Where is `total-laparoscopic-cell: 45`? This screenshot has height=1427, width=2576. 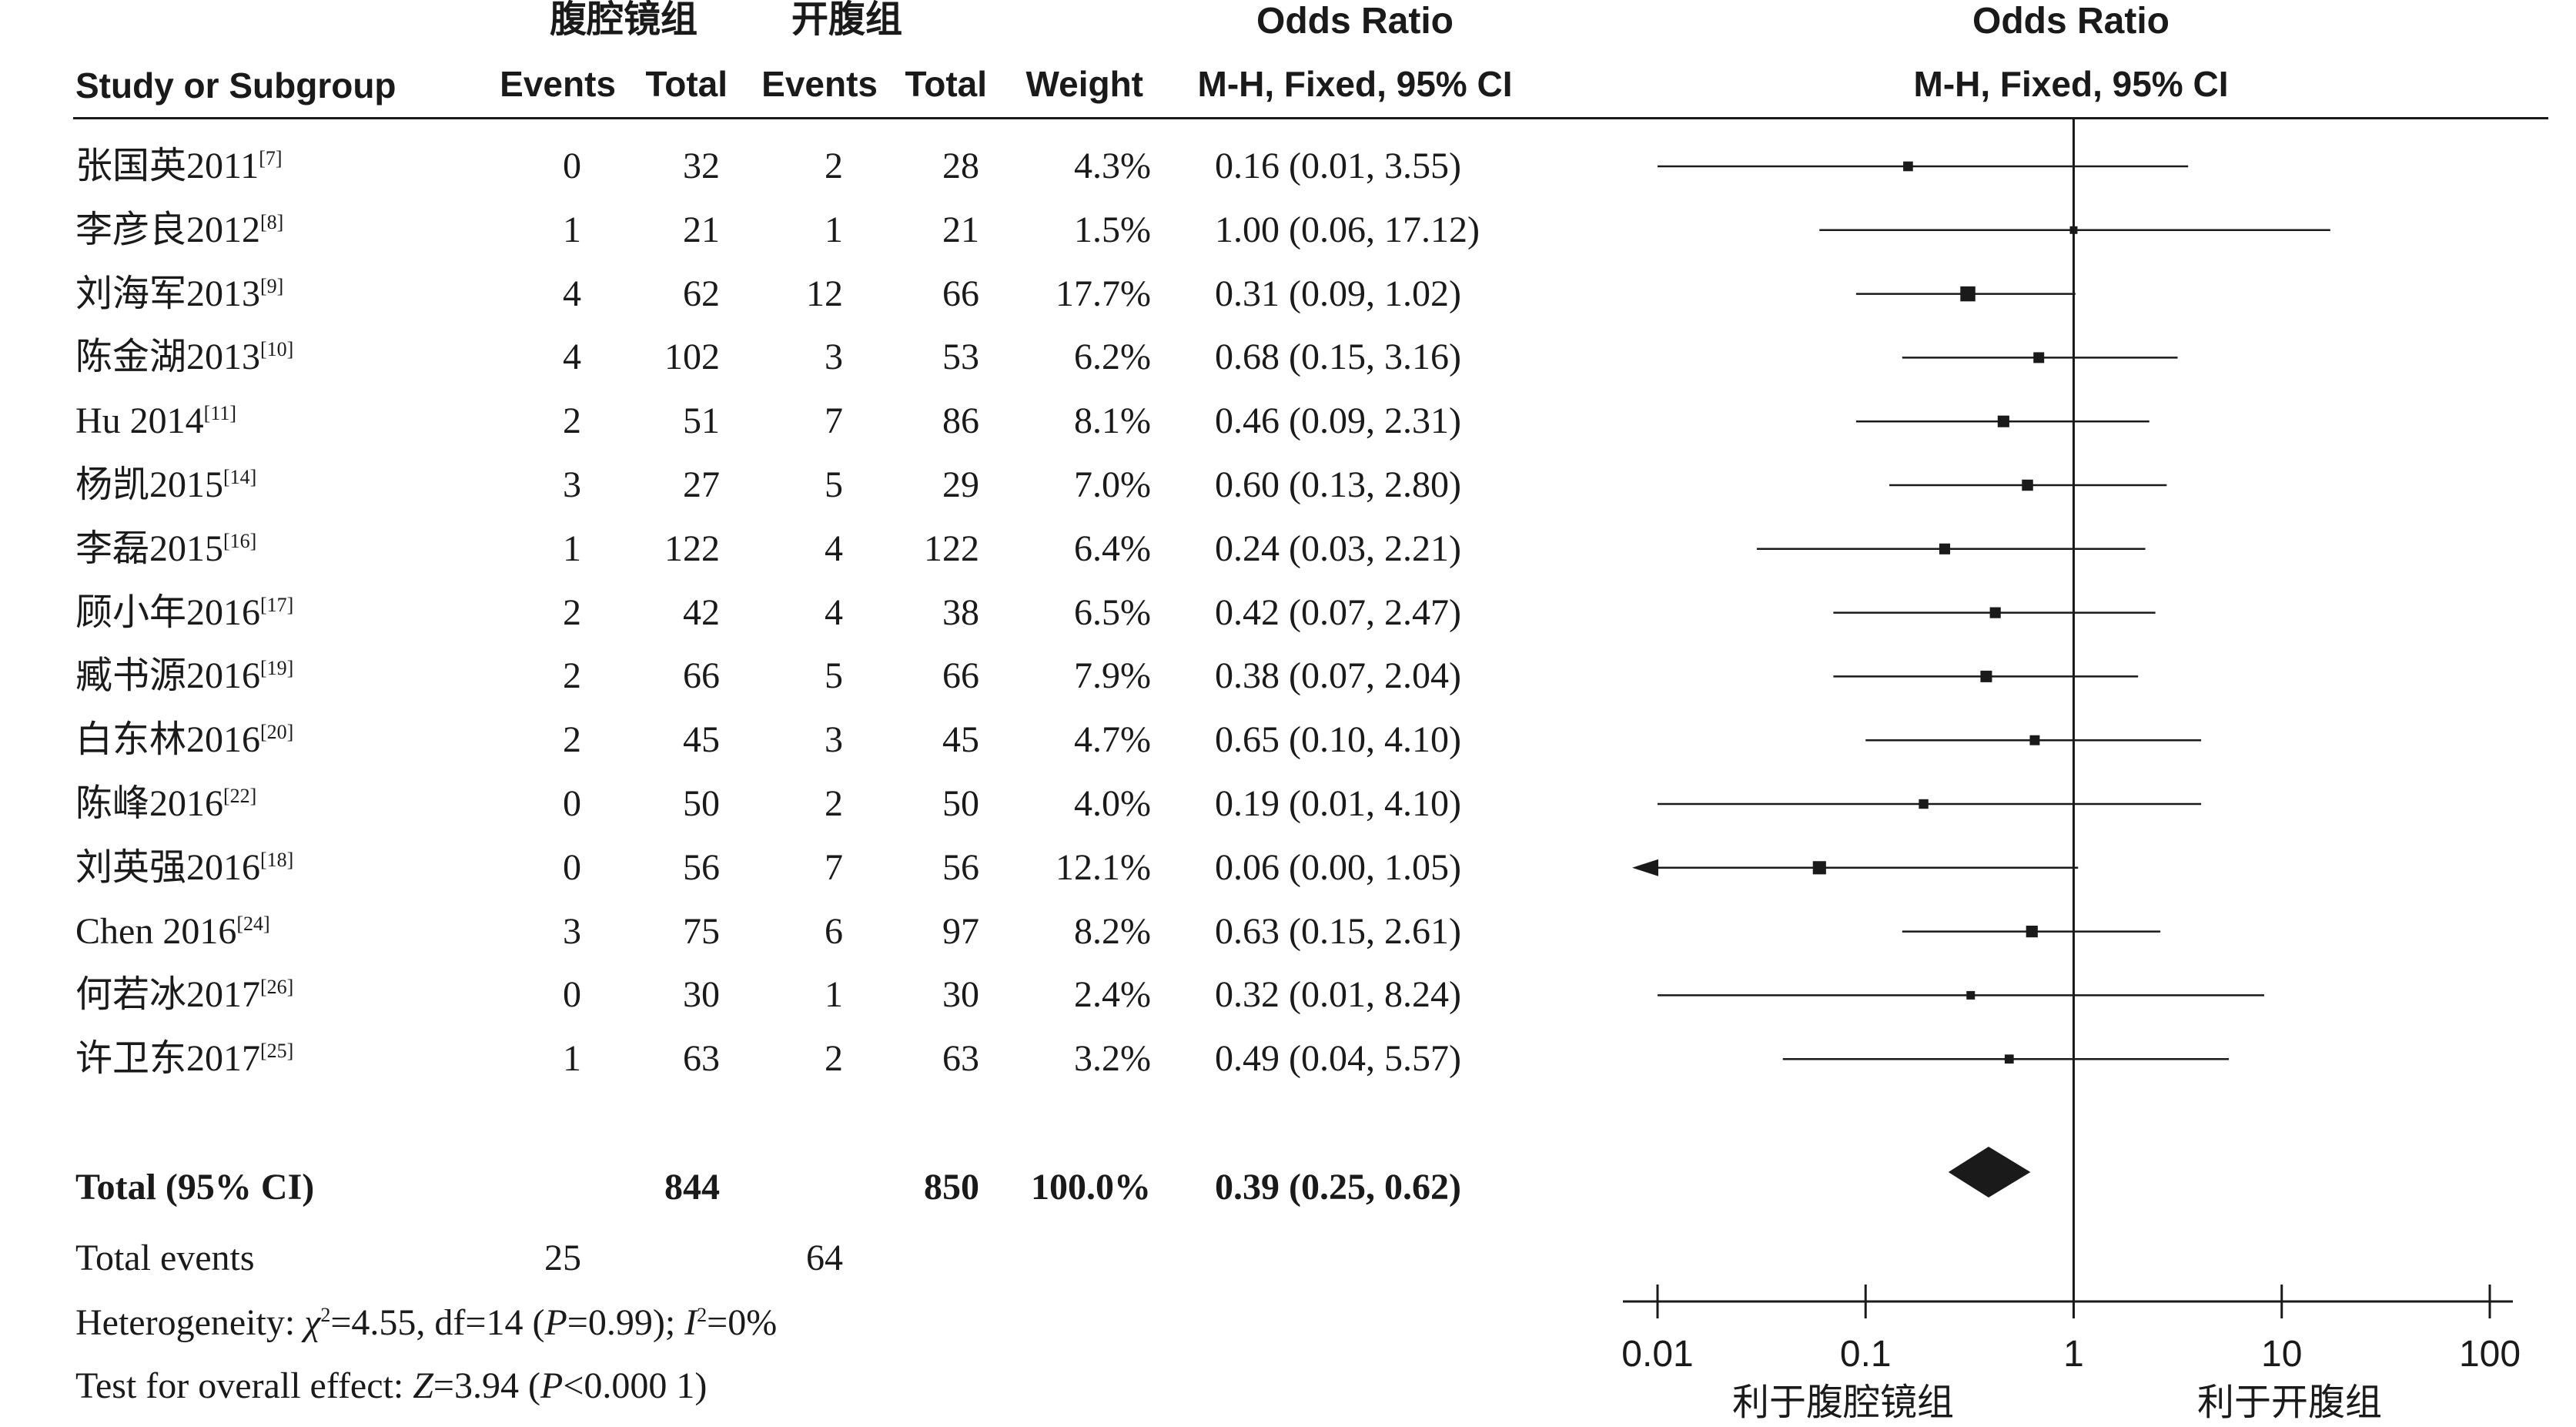
total-laparoscopic-cell: 45 is located at coordinates (702, 739).